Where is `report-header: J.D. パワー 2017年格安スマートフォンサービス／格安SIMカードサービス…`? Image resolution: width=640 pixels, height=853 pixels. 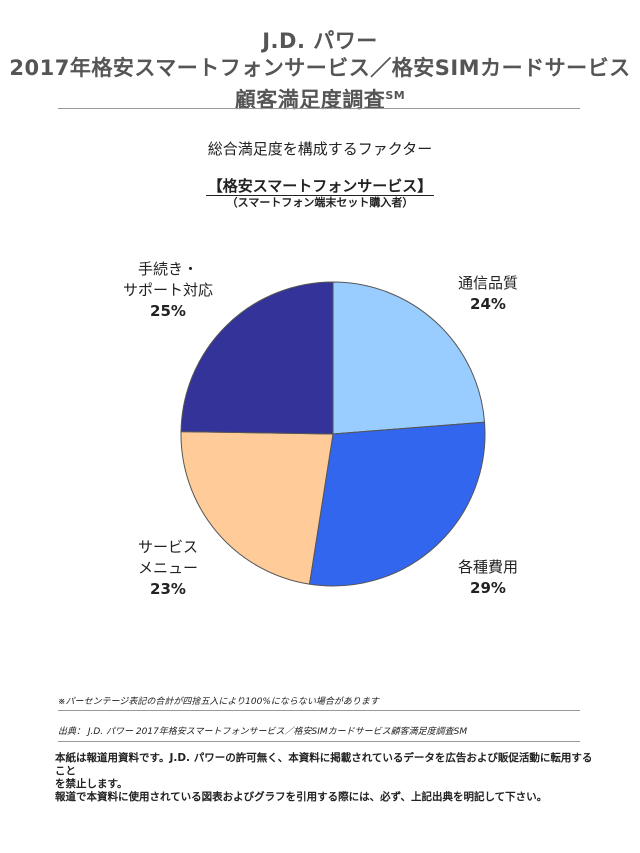
report-header: J.D. パワー 2017年格安スマートフォンサービス／格安SIMカードサービス… is located at coordinates (320, 71).